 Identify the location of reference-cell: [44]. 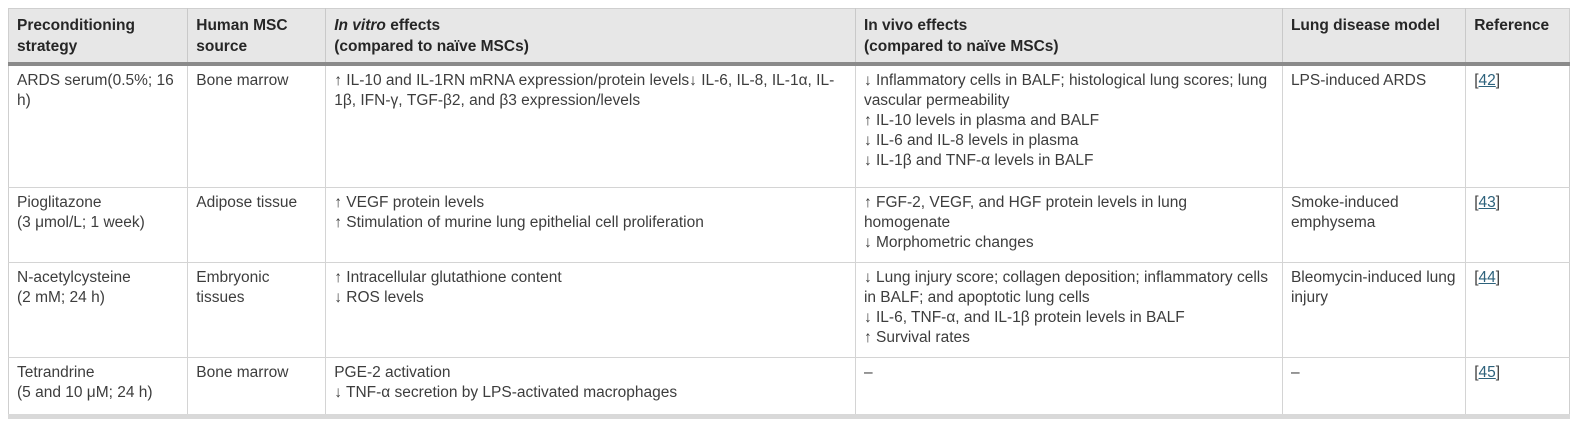
(1517, 309).